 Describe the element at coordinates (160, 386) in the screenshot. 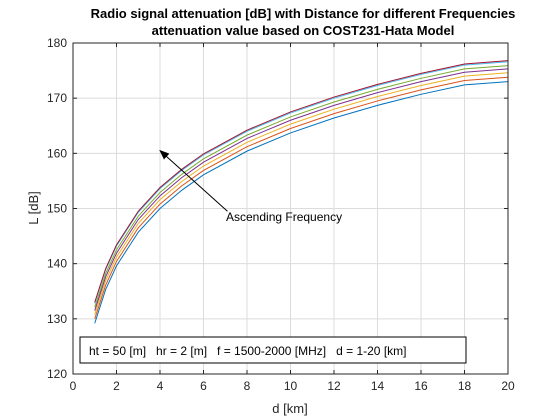

I see `x-tick-label: 4` at that location.